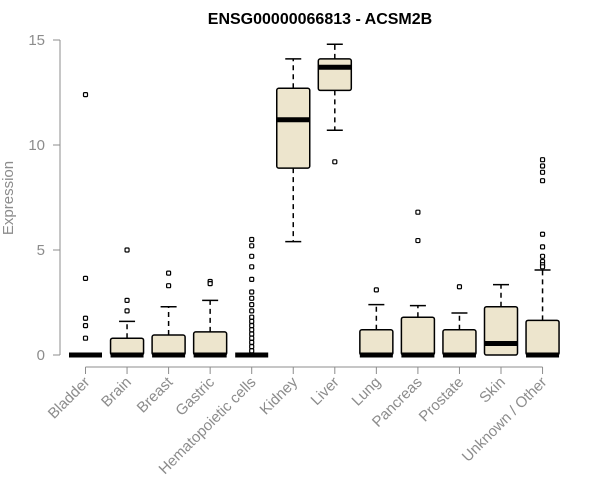 The image size is (600, 500). Describe the element at coordinates (155, 394) in the screenshot. I see `x-tick-label: Breast` at that location.